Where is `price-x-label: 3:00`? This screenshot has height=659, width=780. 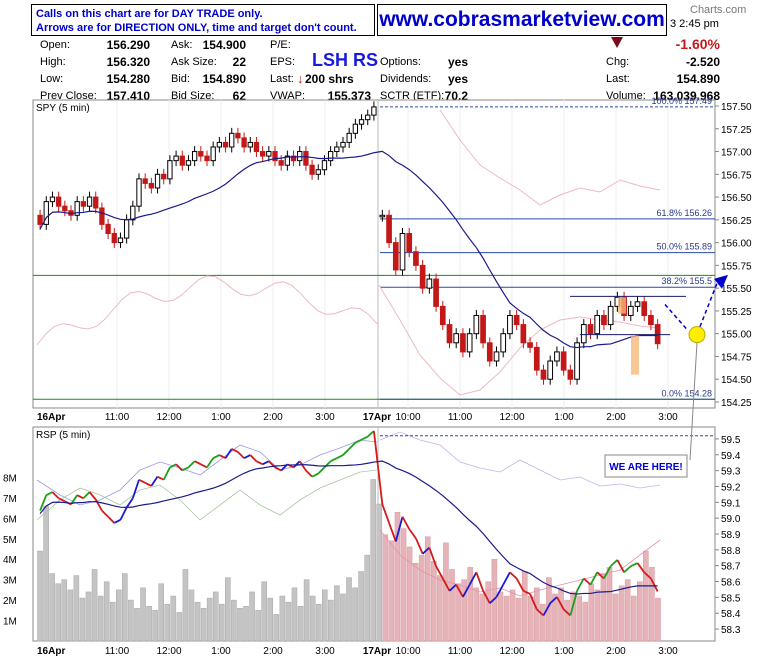 price-x-label: 3:00 is located at coordinates (668, 417).